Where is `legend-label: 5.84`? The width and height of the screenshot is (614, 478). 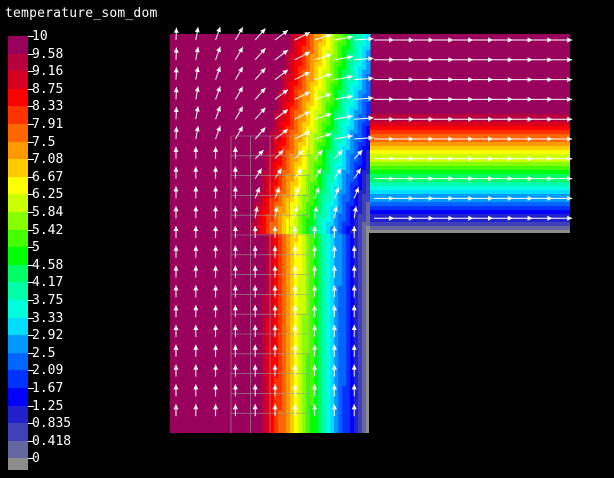 legend-label: 5.84 is located at coordinates (48, 212).